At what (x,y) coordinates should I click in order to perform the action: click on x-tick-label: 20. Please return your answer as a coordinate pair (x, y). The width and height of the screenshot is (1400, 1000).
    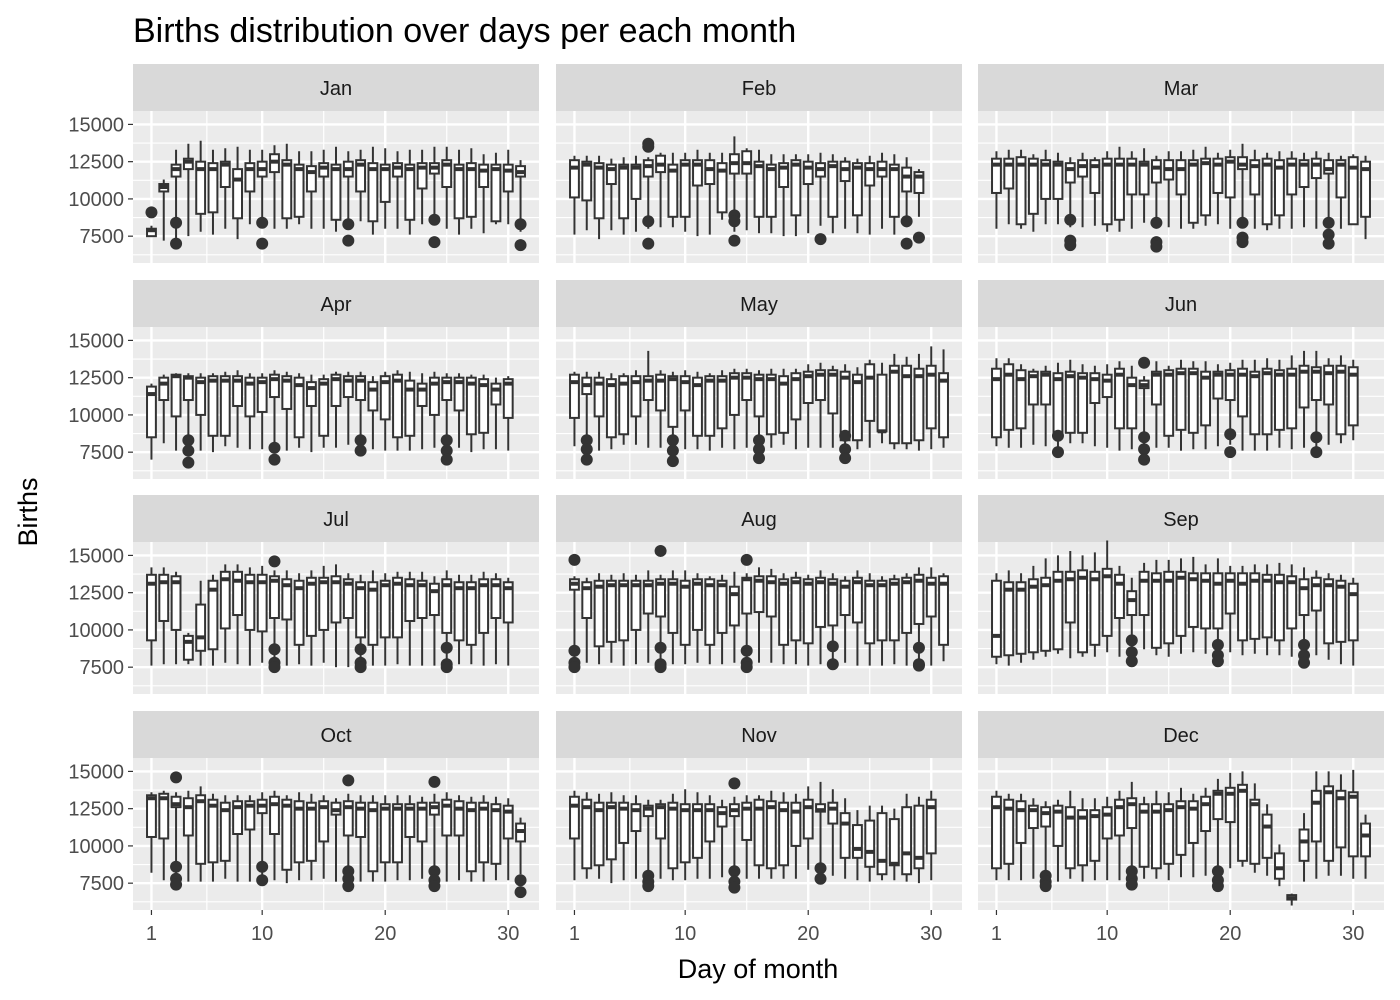
    Looking at the image, I should click on (385, 934).